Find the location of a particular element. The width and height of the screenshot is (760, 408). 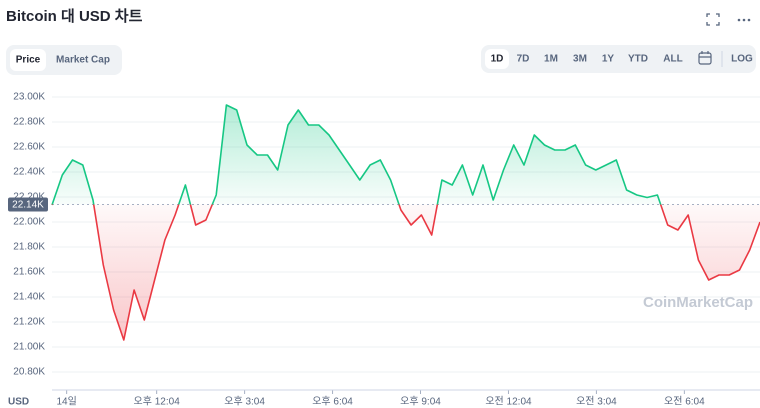

calendar-icon is located at coordinates (705, 58).